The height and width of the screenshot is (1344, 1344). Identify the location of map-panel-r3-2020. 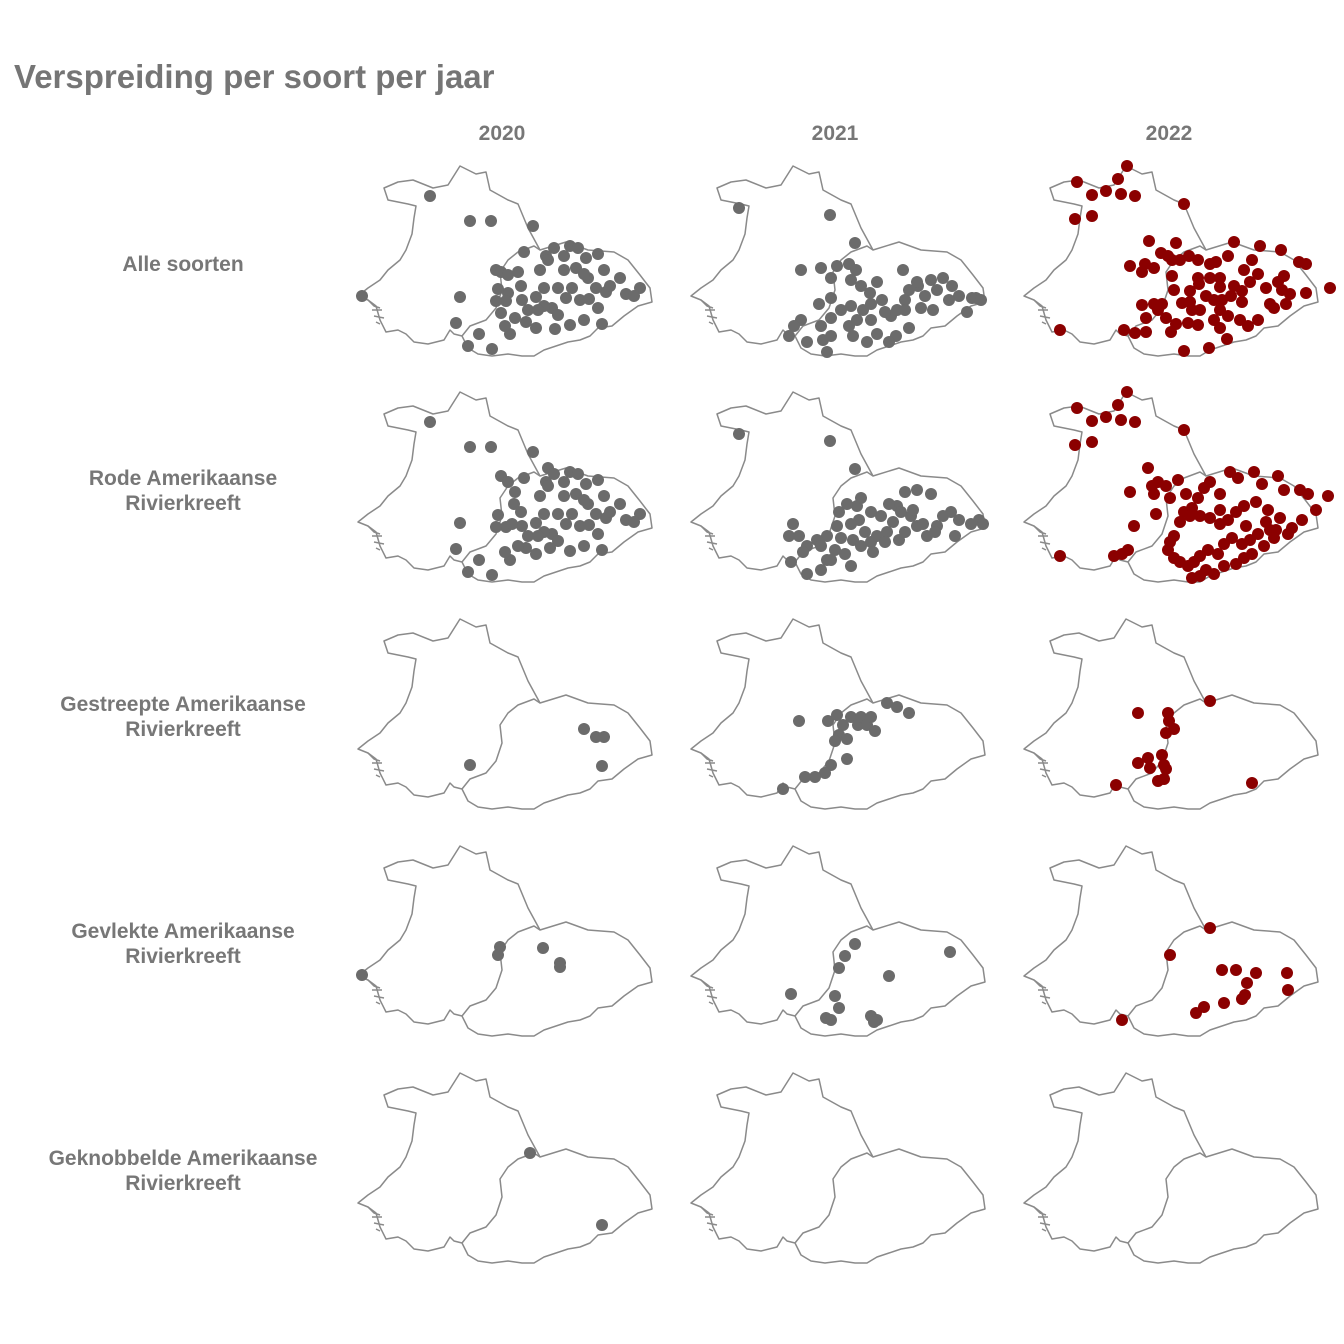
(507, 718).